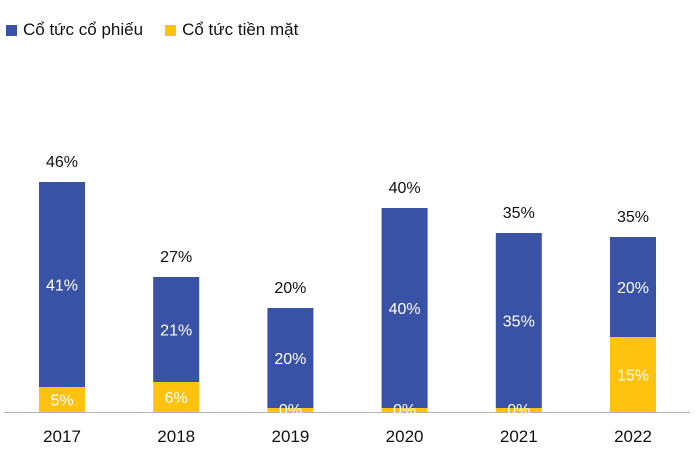 The width and height of the screenshot is (700, 452). I want to click on data-label-stock-dividend-2022: 20%, so click(633, 288).